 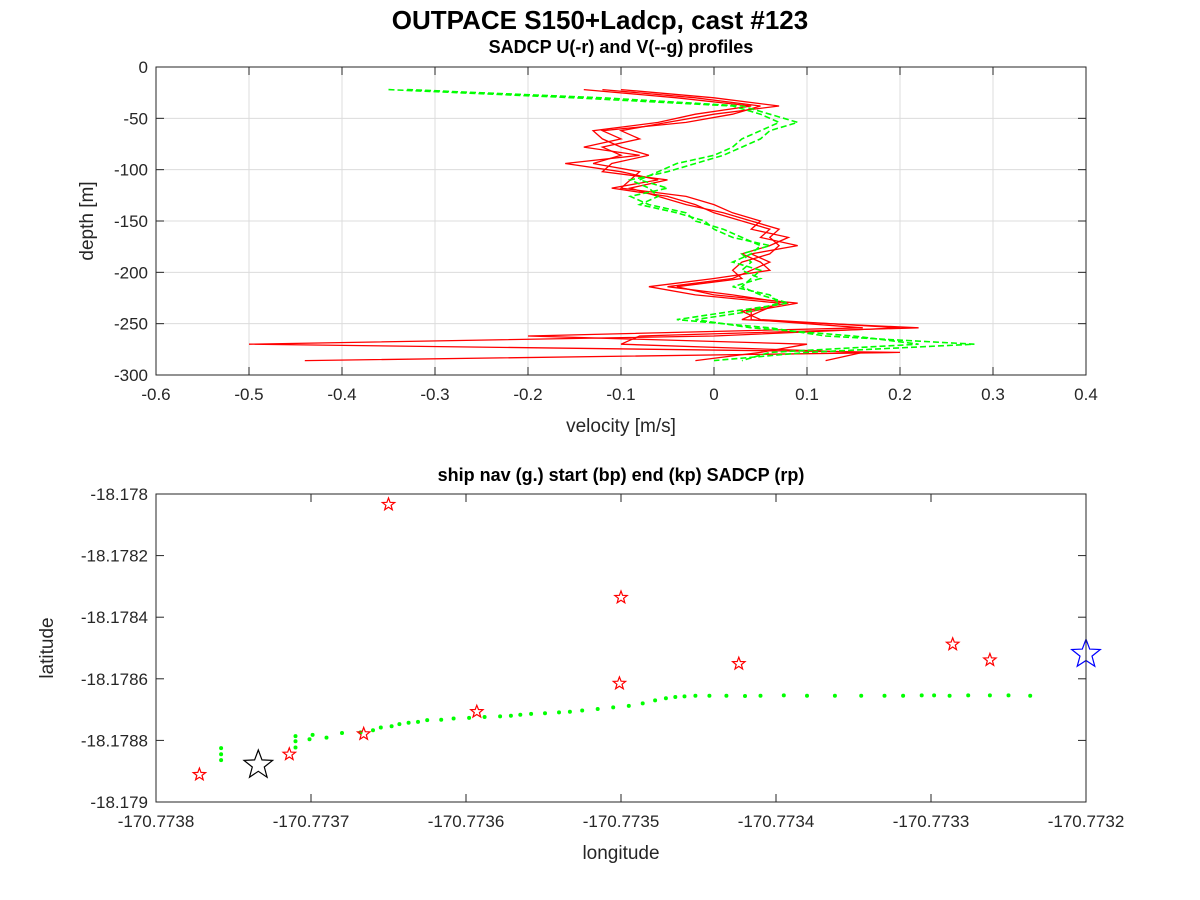 I want to click on velocity-xtick-label: -0.6, so click(x=155, y=394).